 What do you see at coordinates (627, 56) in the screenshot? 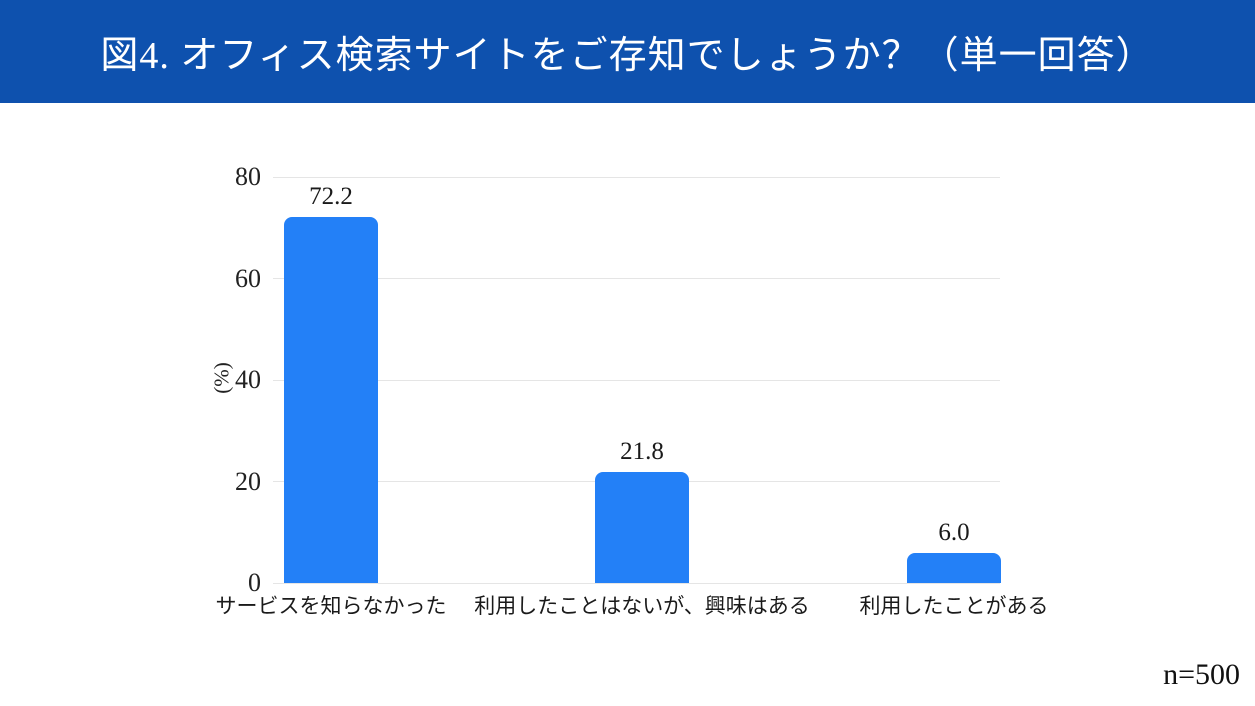
I see `chart-title: 図4. オフィス検索サイトをご存知でしょうか？（単一回答）` at bounding box center [627, 56].